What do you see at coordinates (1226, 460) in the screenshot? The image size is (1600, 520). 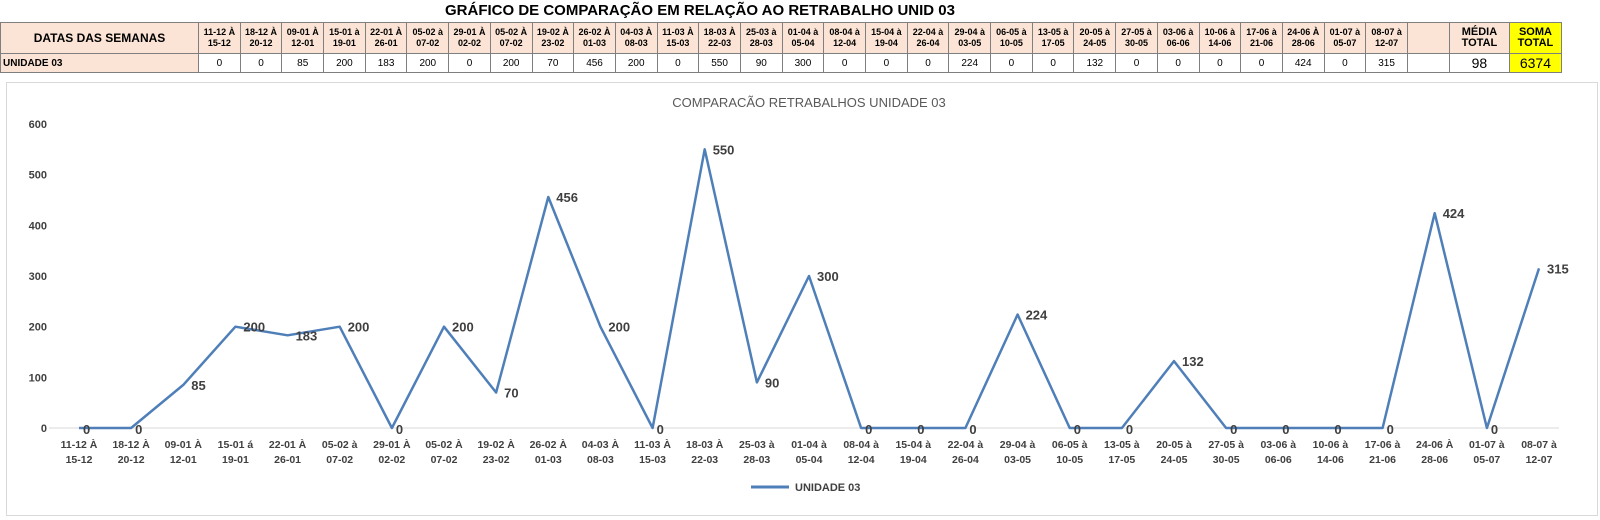 I see `x-tick-label: 30-05` at bounding box center [1226, 460].